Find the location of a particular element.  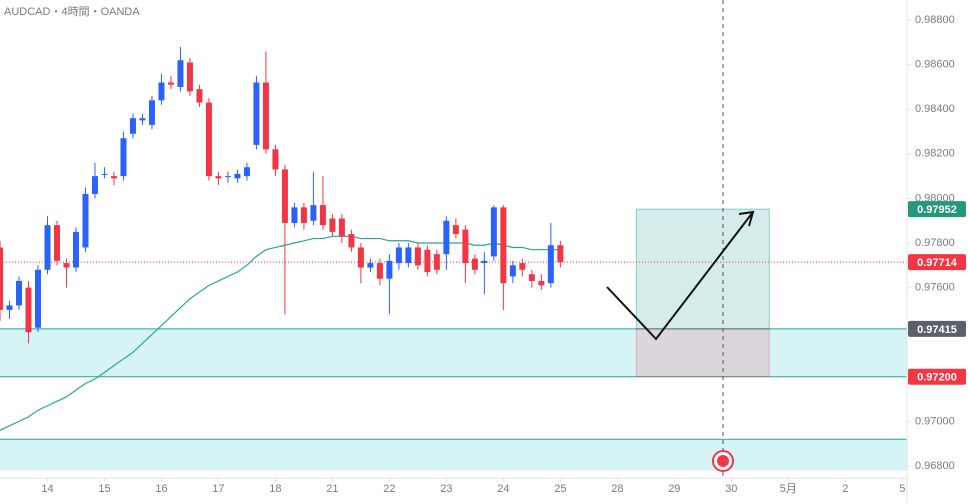

price-label: 0.97415 is located at coordinates (937, 330).